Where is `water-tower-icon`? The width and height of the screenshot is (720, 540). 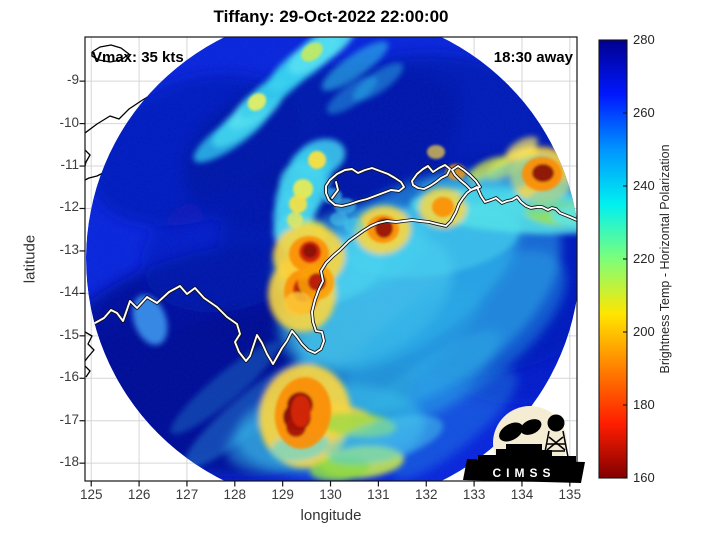
water-tower-icon is located at coordinates (556, 444).